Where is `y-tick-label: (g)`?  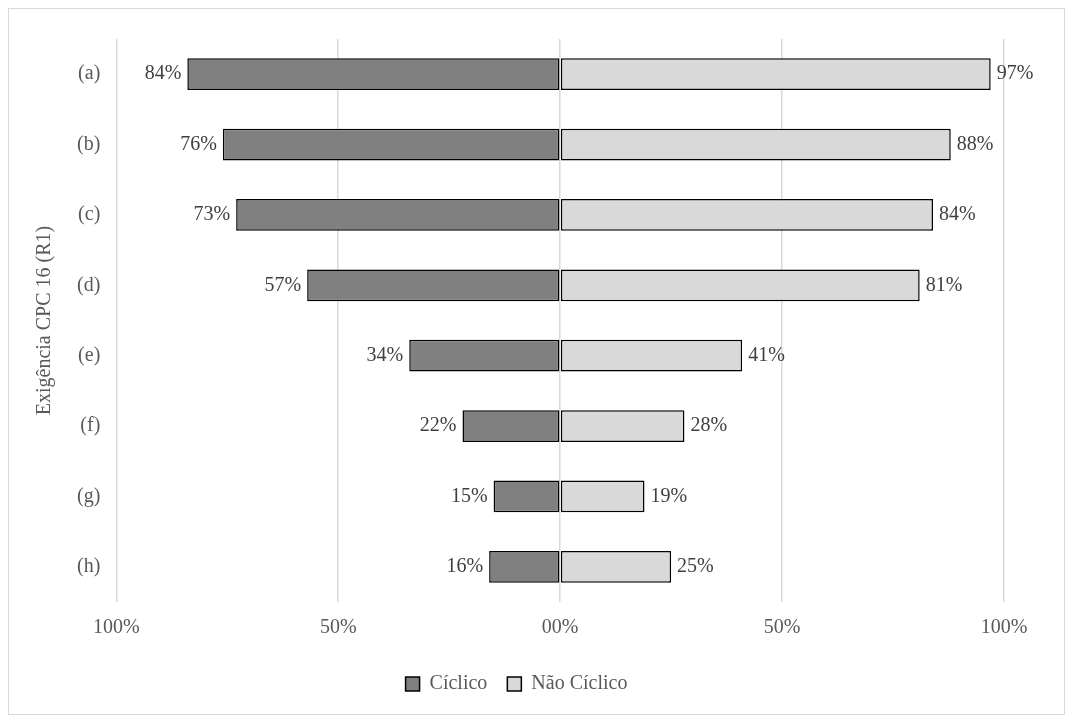 y-tick-label: (g) is located at coordinates (88, 495).